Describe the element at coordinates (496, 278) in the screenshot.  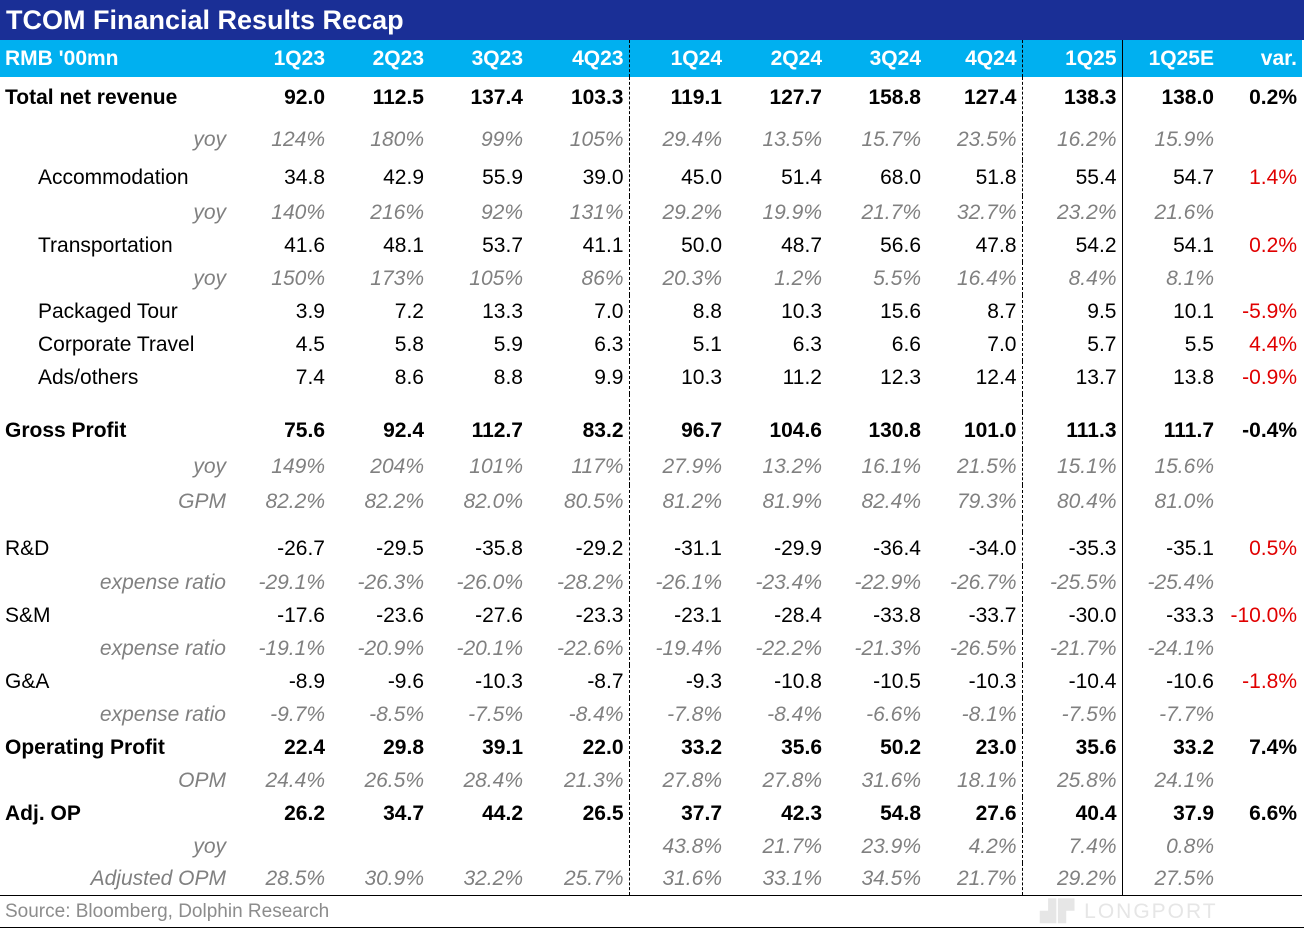
I see `value-cell: 105%` at that location.